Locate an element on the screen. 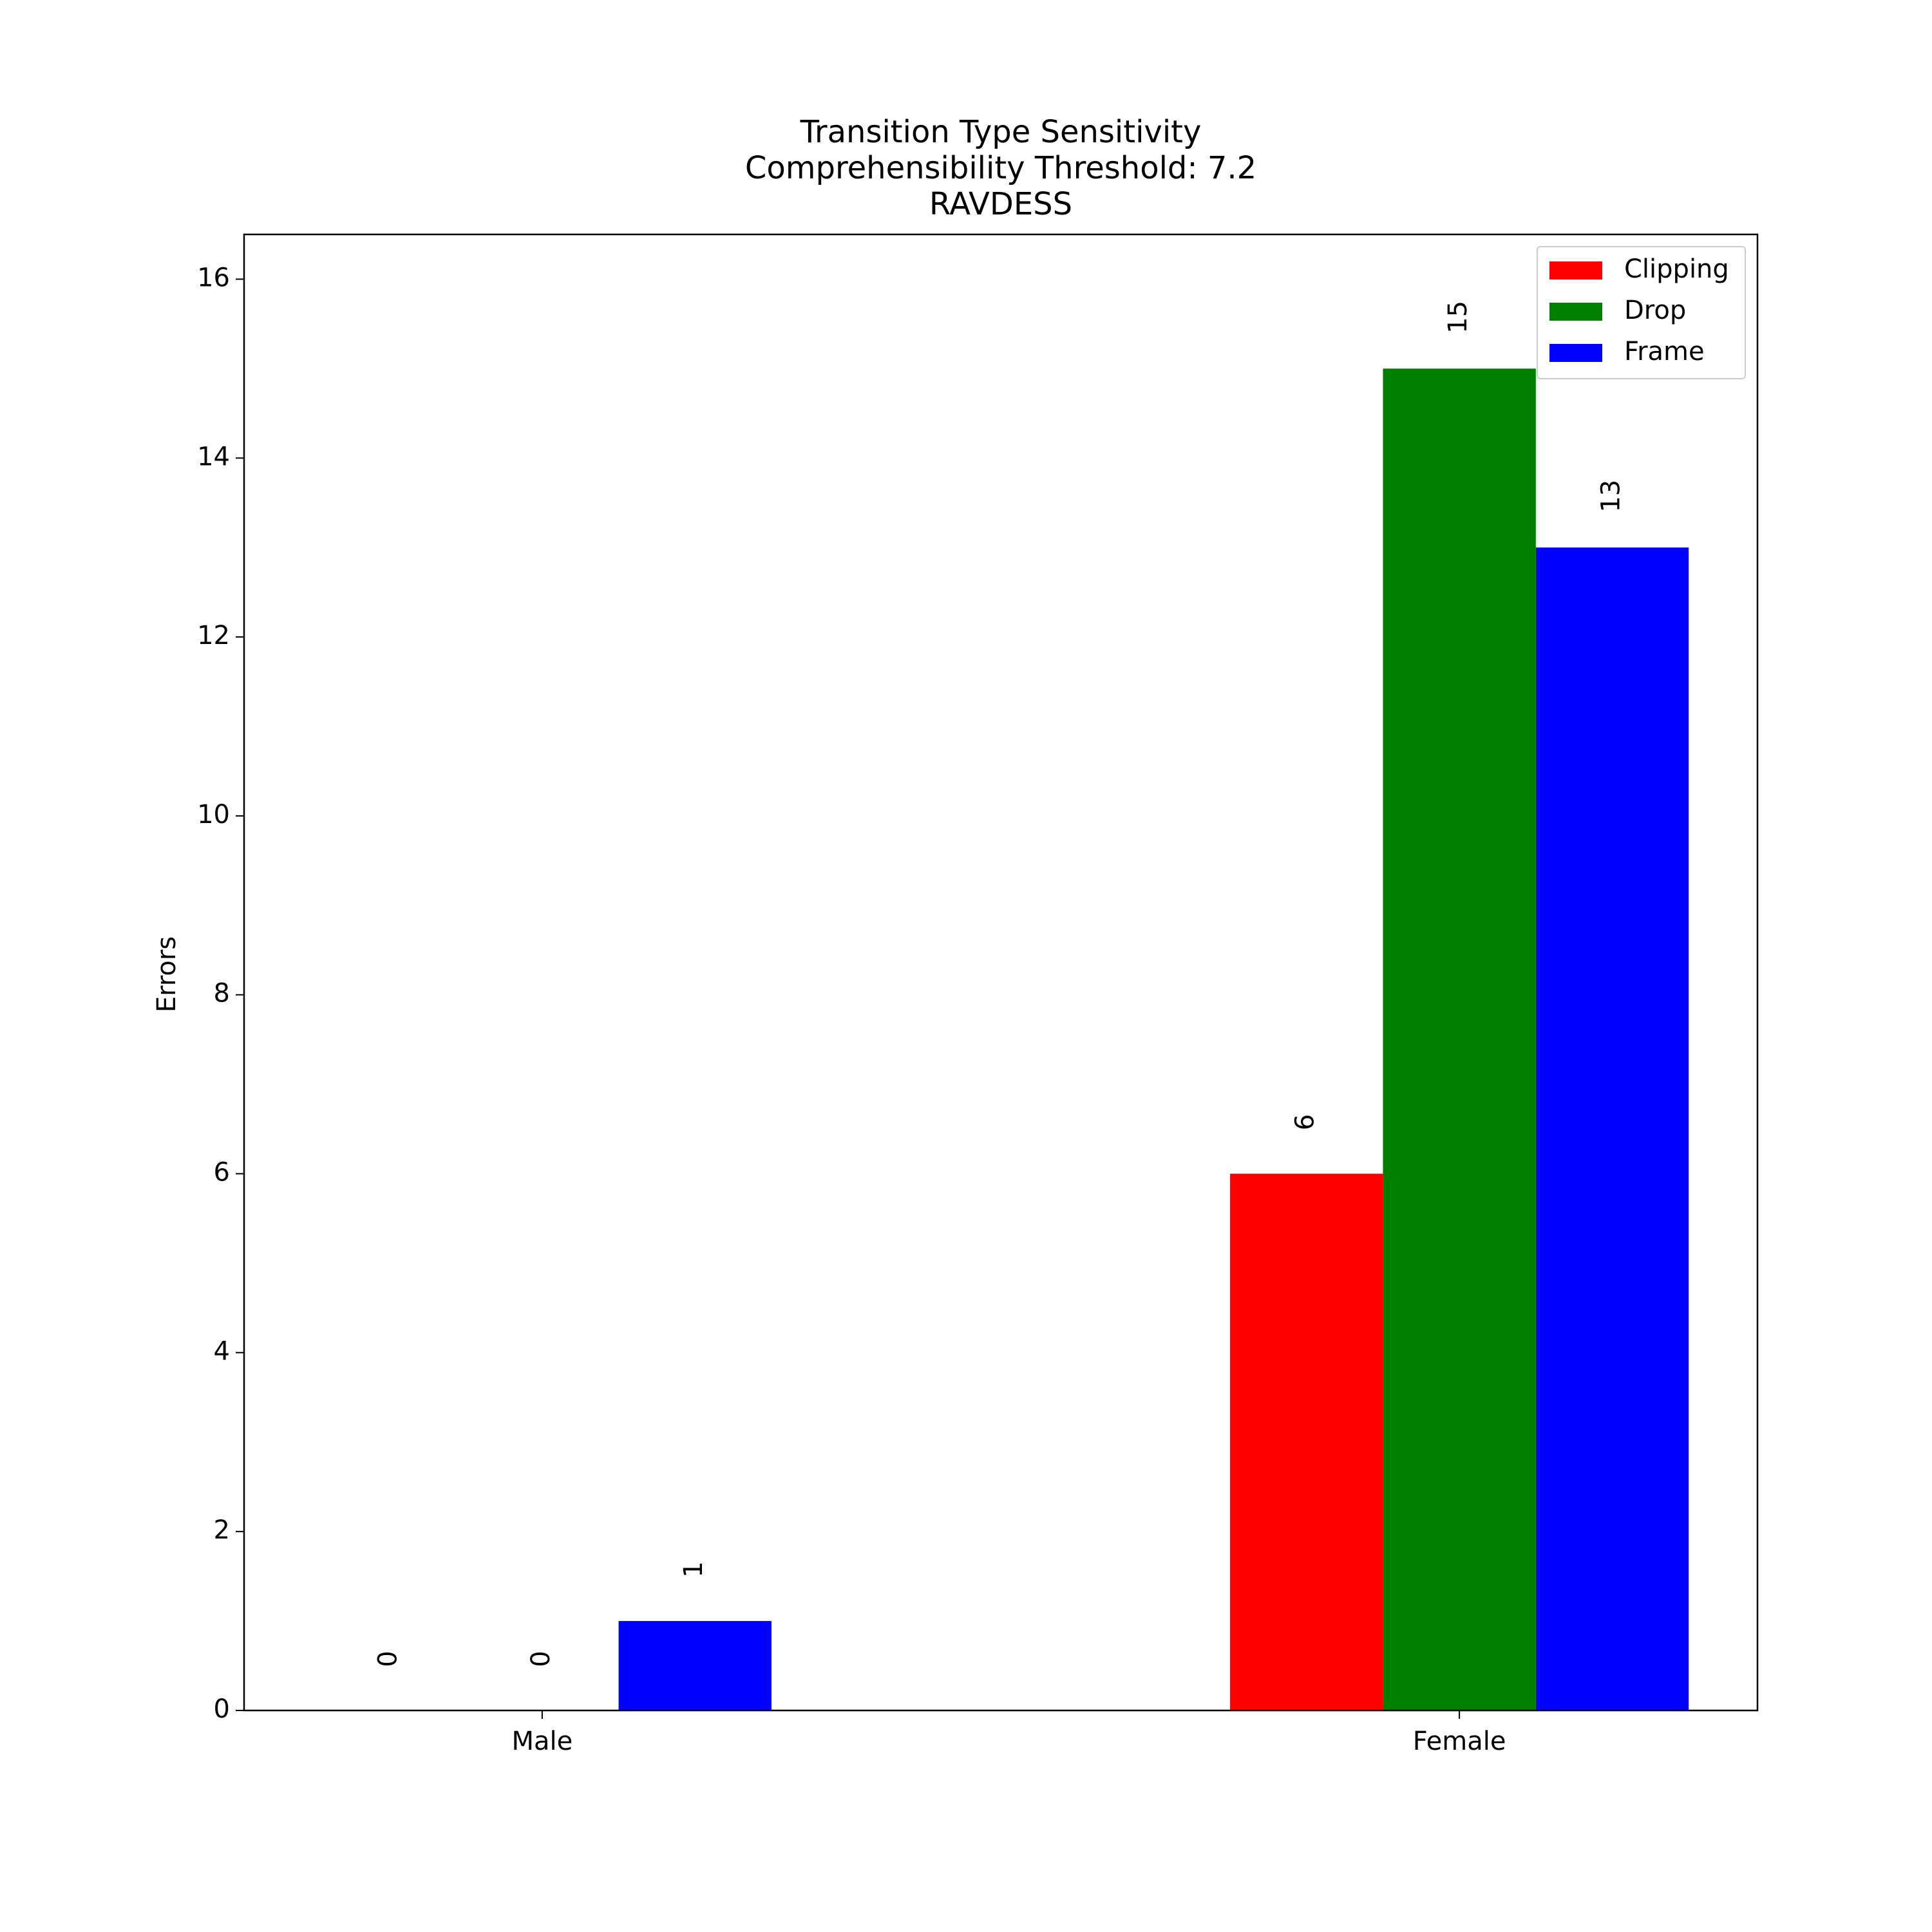 The image size is (1932, 1932). y-tick-label: 14 is located at coordinates (214, 457).